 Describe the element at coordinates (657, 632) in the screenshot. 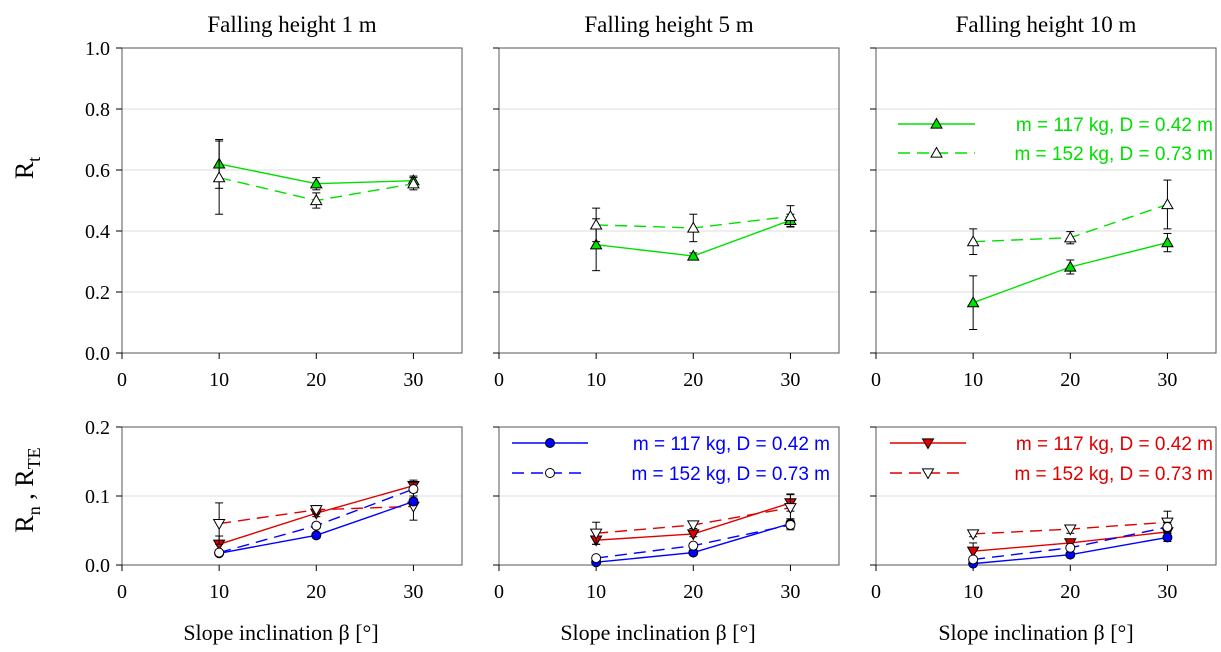

I see `xlabel-2: Slope inclination β [°]` at that location.